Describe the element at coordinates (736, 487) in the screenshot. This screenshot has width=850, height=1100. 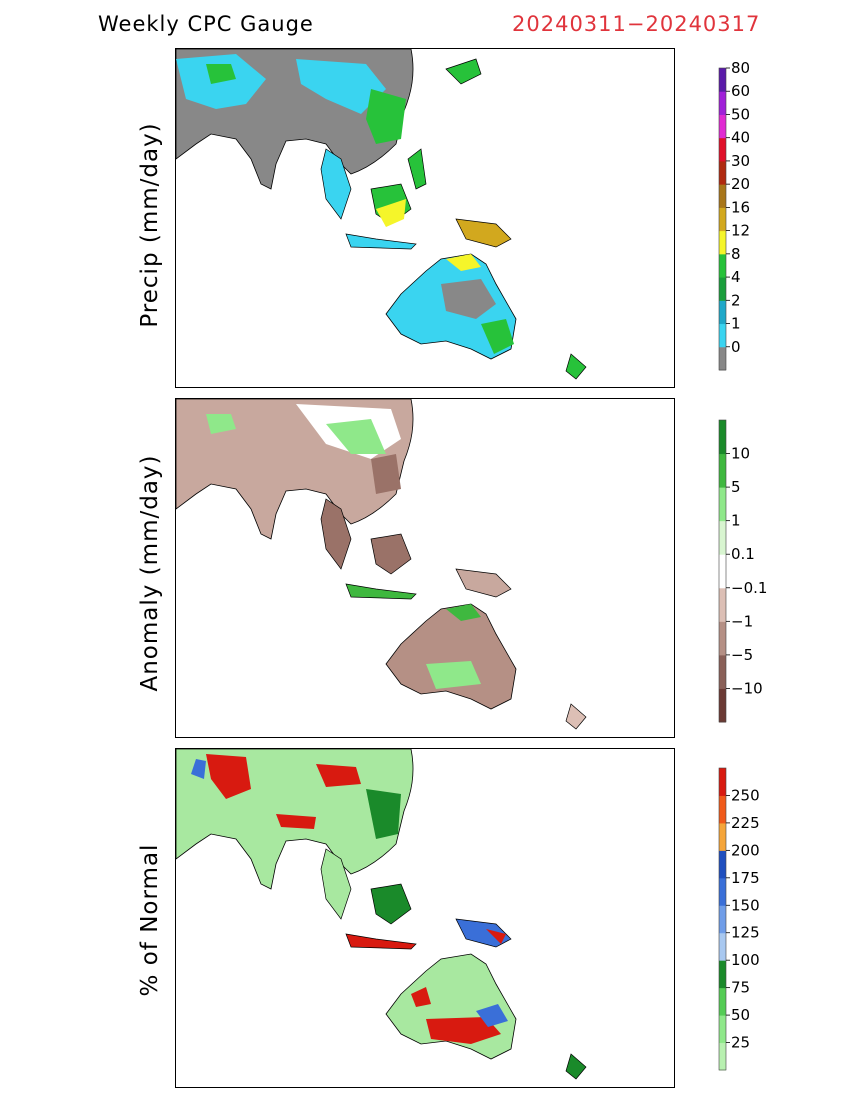
I see `colorbar-tick-label: 5` at that location.